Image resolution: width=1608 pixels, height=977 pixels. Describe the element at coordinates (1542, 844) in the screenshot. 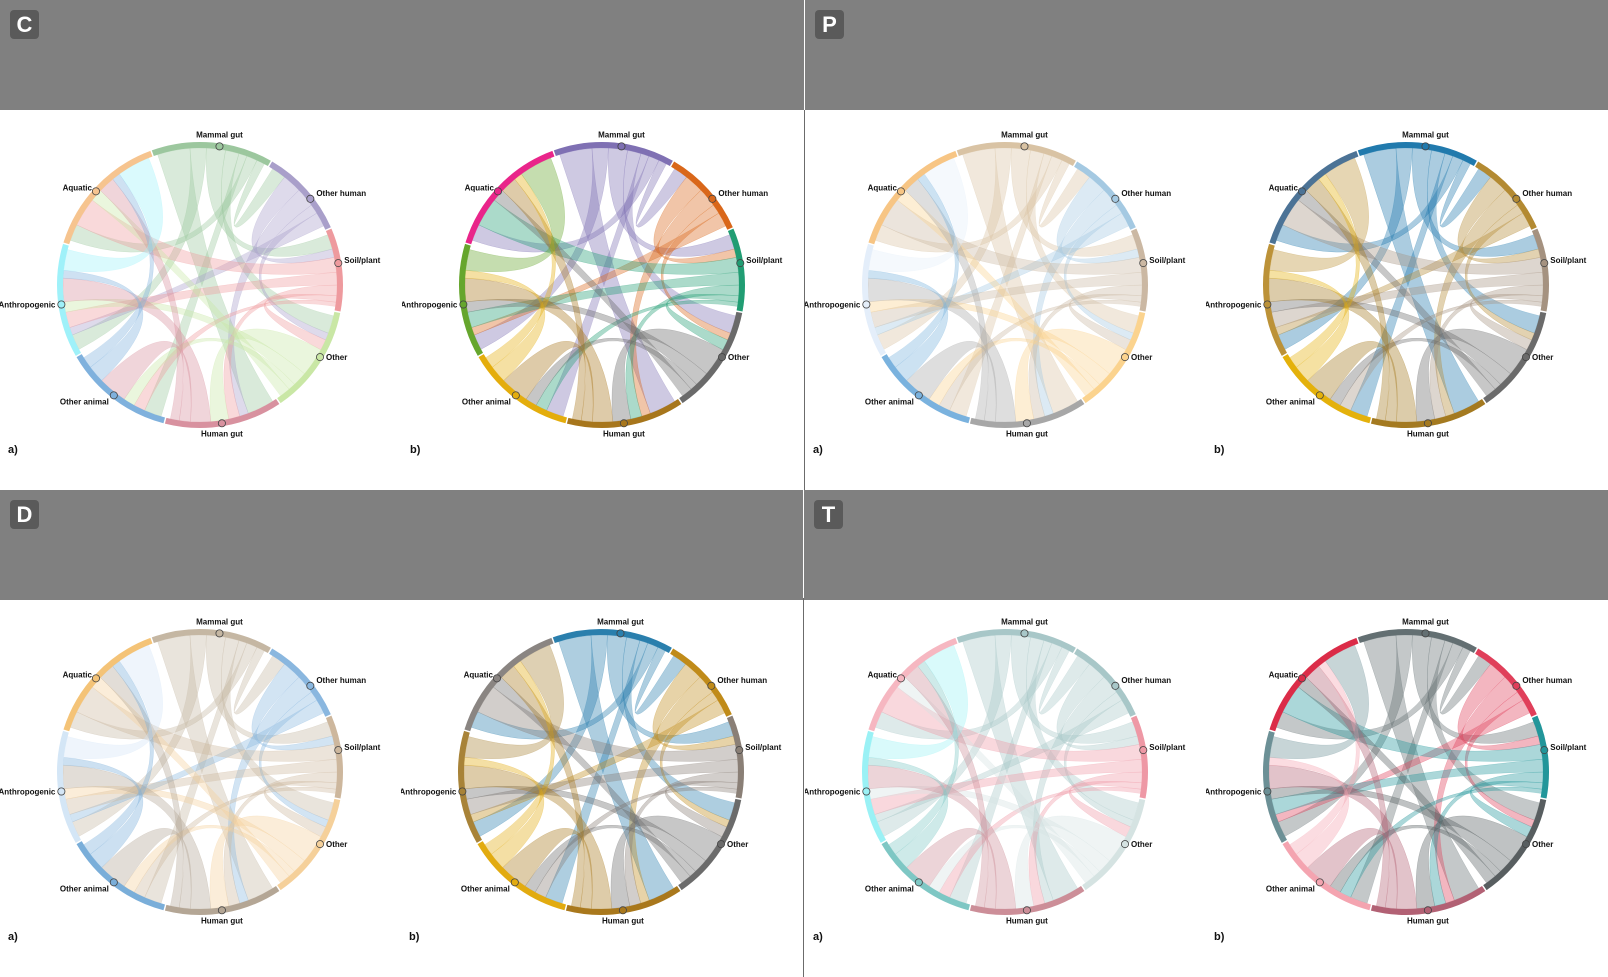

I see `node-label: Other` at that location.